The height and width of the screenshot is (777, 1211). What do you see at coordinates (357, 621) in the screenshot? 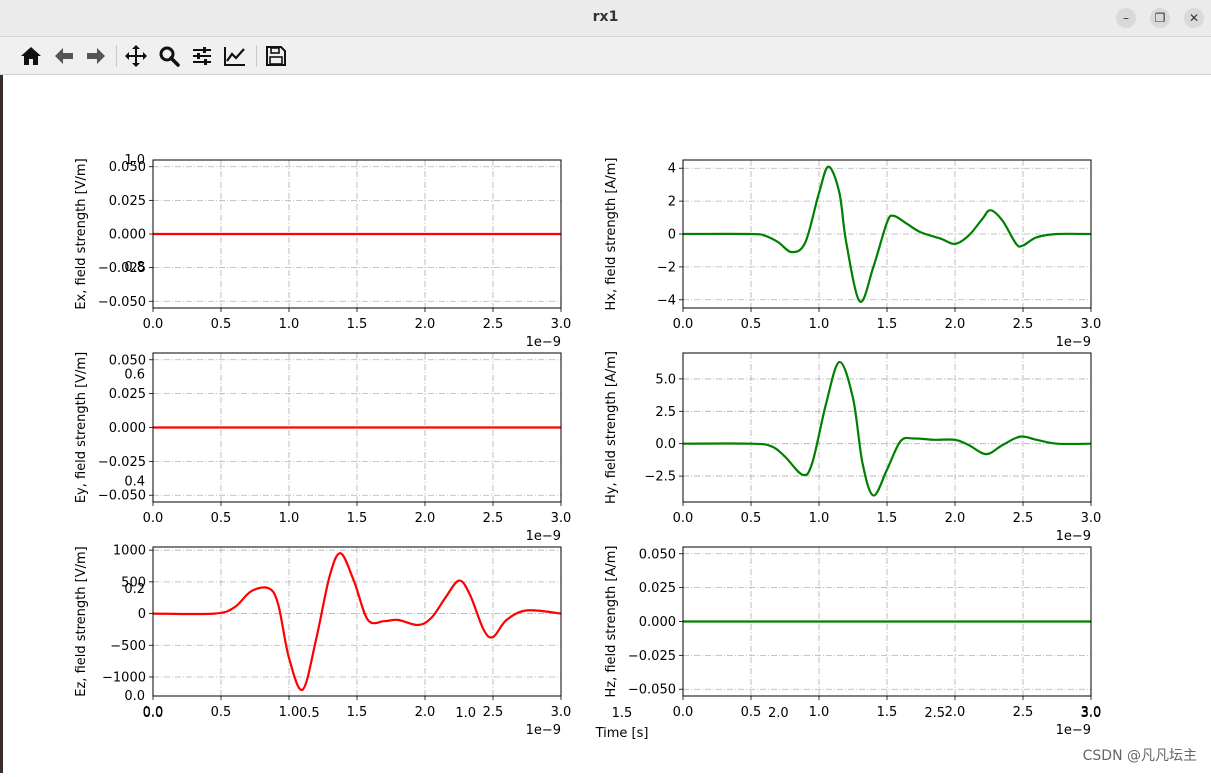
I see `axes-frame-ez` at bounding box center [357, 621].